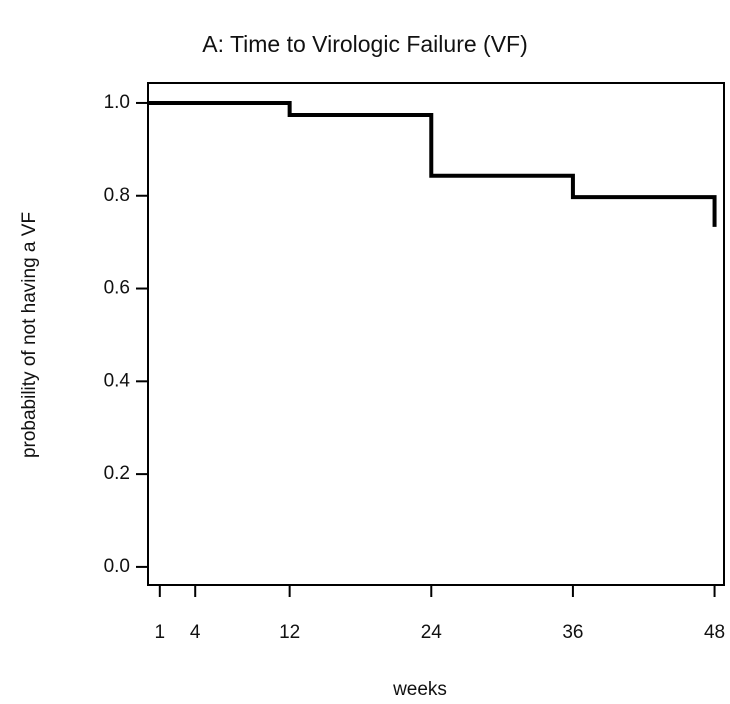 This screenshot has height=704, width=730. Describe the element at coordinates (195, 632) in the screenshot. I see `x-tick-label: 4` at that location.